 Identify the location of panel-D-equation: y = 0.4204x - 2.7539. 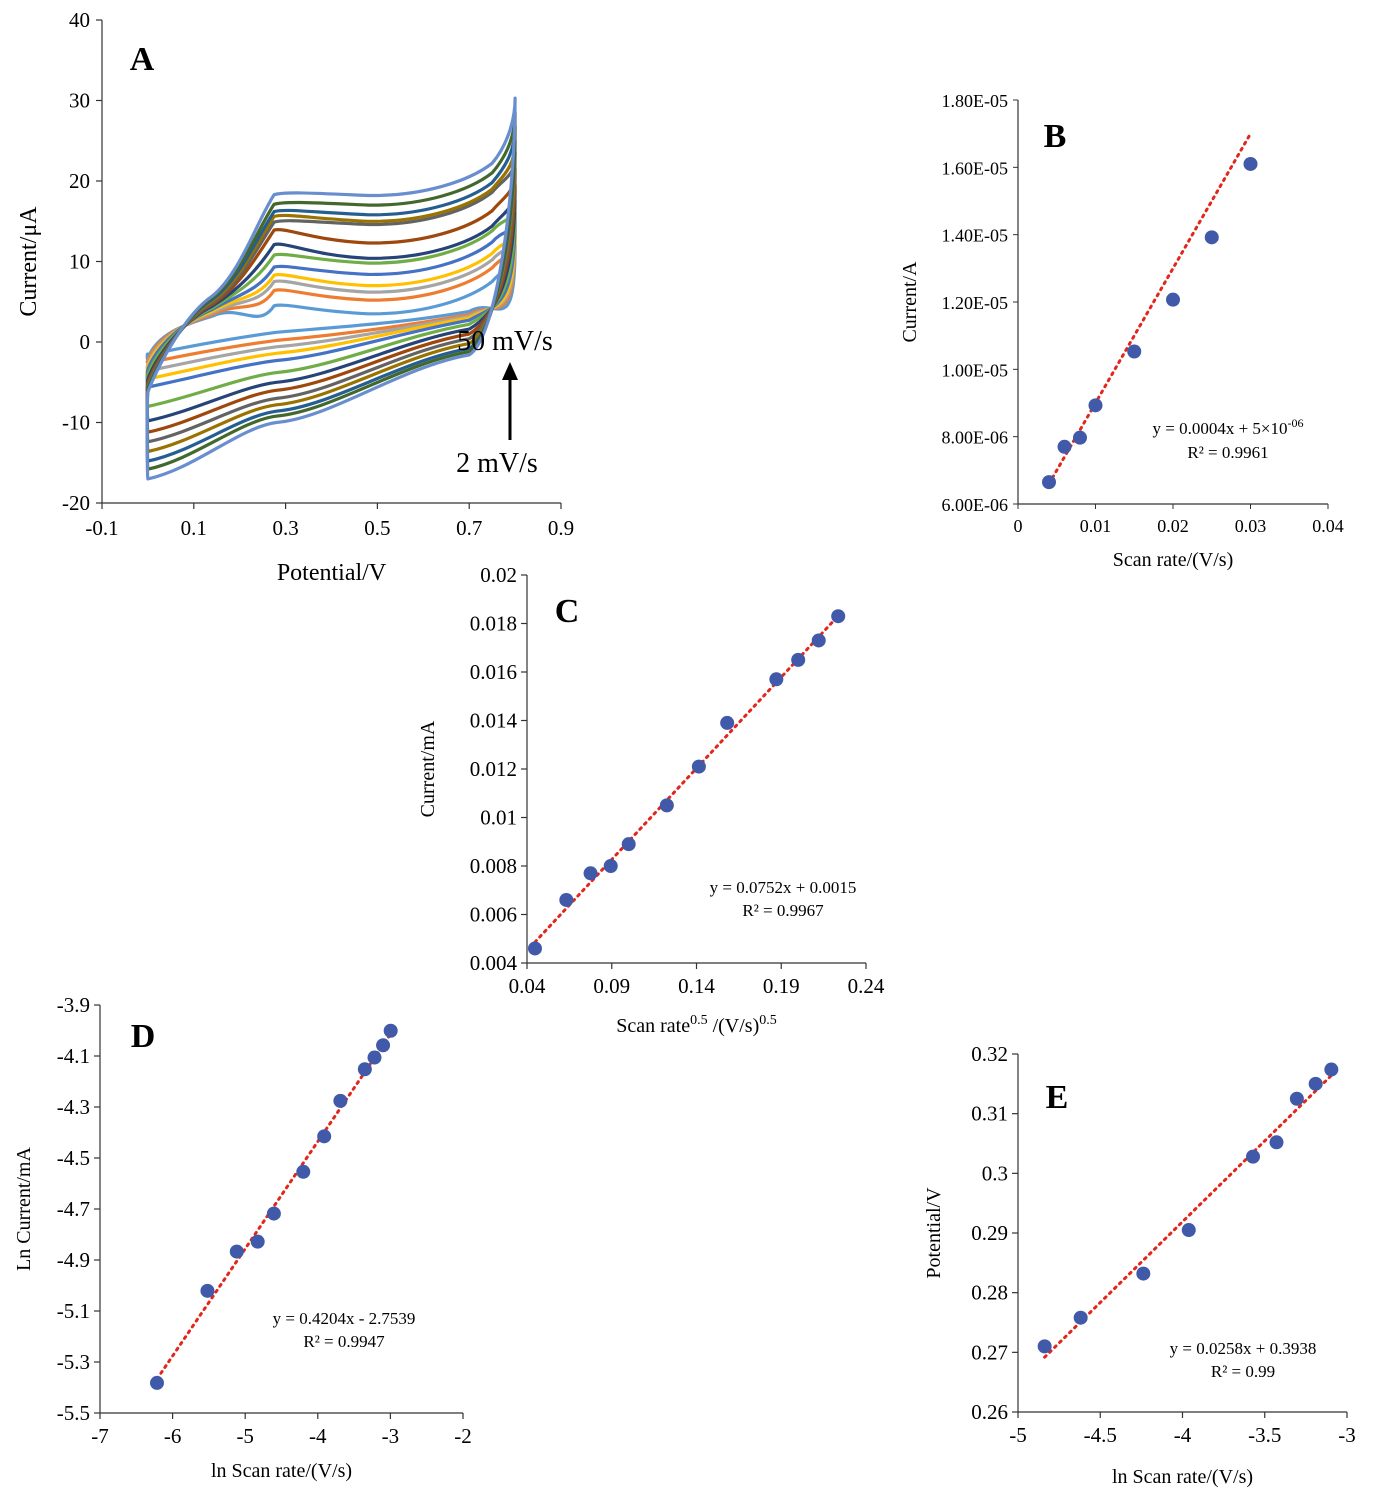
(344, 1318).